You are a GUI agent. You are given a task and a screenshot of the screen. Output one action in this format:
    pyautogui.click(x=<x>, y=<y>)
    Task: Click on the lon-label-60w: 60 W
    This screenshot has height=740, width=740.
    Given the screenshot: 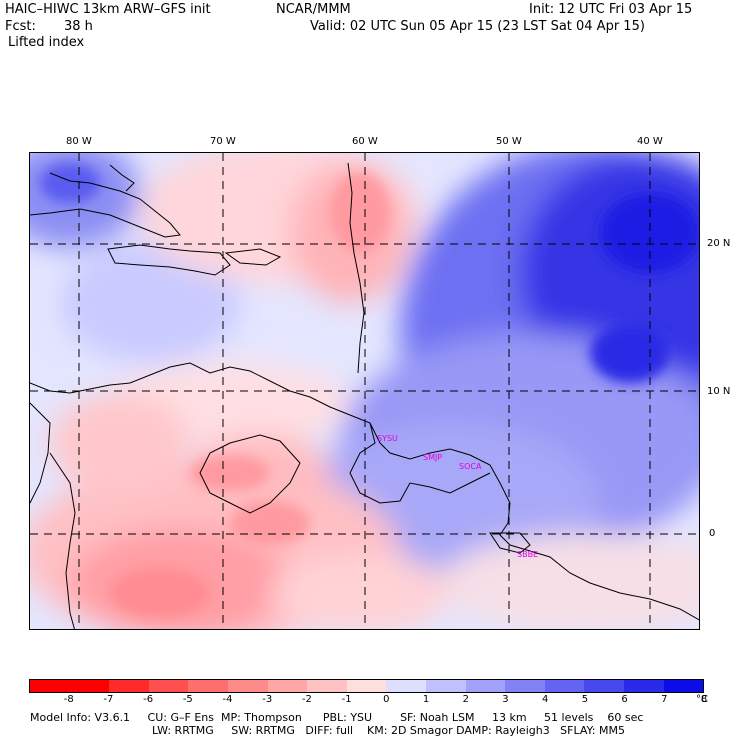 What is the action you would take?
    pyautogui.click(x=365, y=141)
    